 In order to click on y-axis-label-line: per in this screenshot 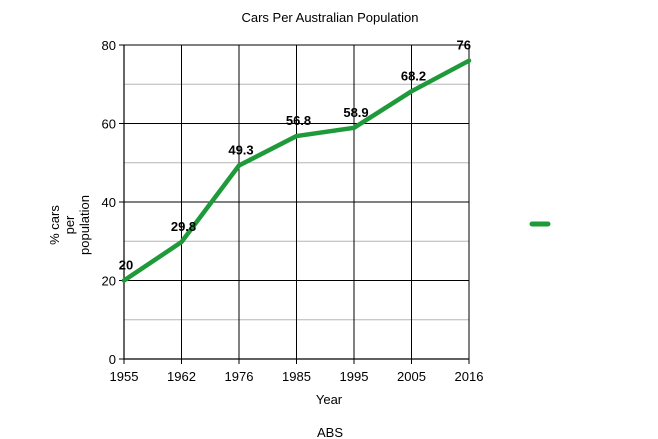, I will do `click(69, 224)`.